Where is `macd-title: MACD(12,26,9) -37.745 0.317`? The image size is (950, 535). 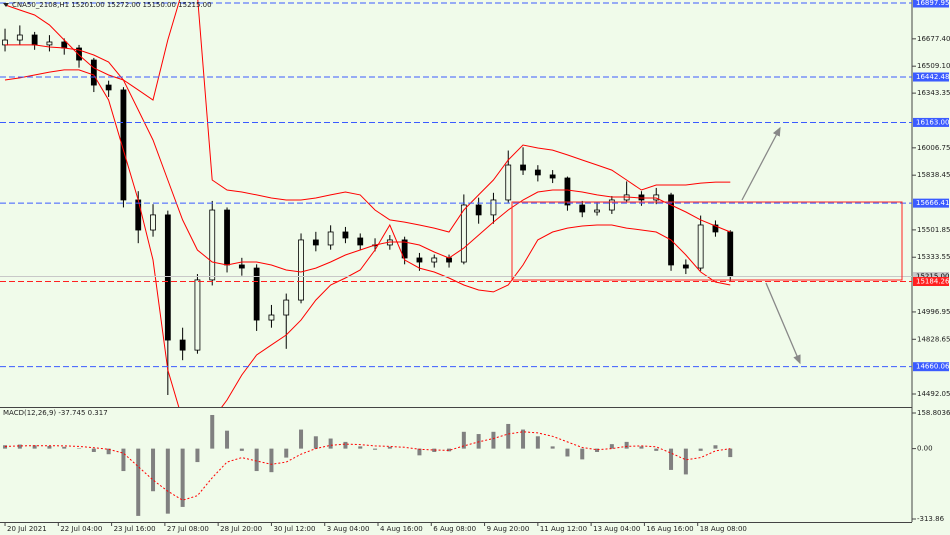
macd-title: MACD(12,26,9) -37.745 0.317 is located at coordinates (55, 413).